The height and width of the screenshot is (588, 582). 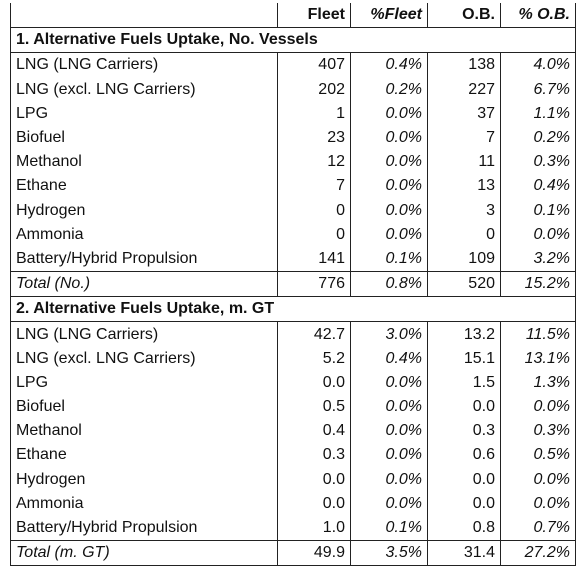 What do you see at coordinates (144, 479) in the screenshot?
I see `cell: Hydrogen` at bounding box center [144, 479].